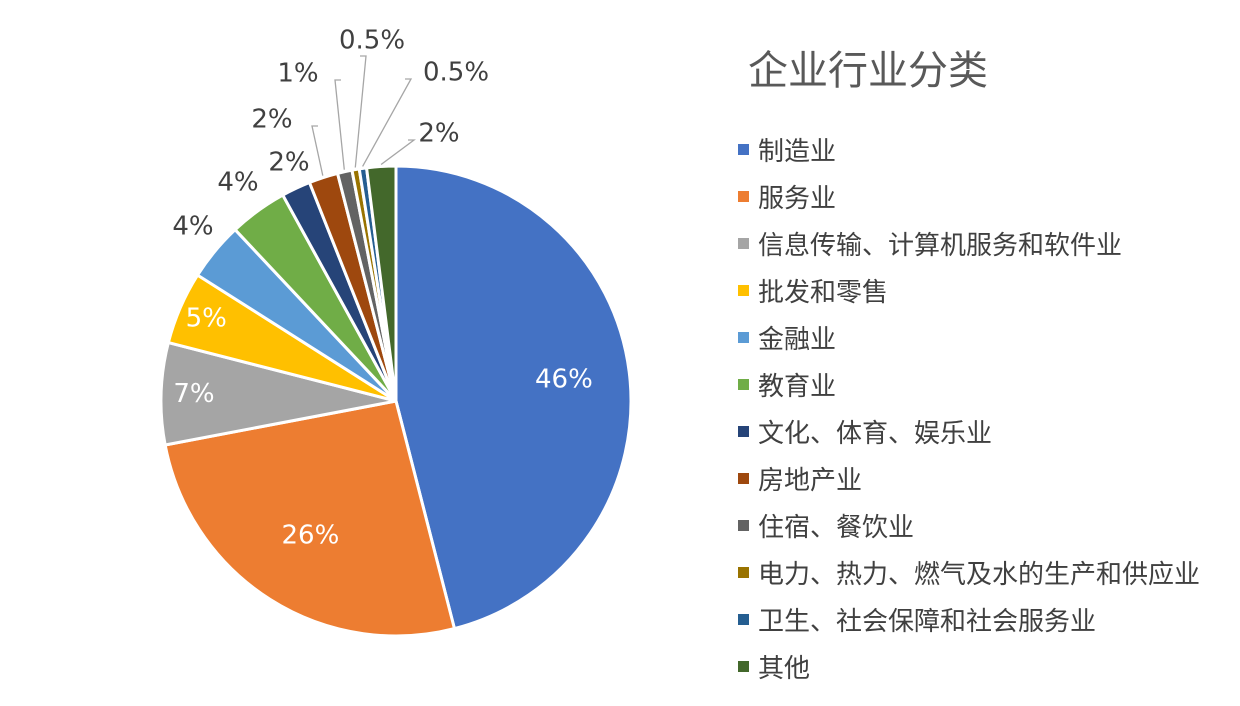  I want to click on legend-label: 教育业, so click(797, 387).